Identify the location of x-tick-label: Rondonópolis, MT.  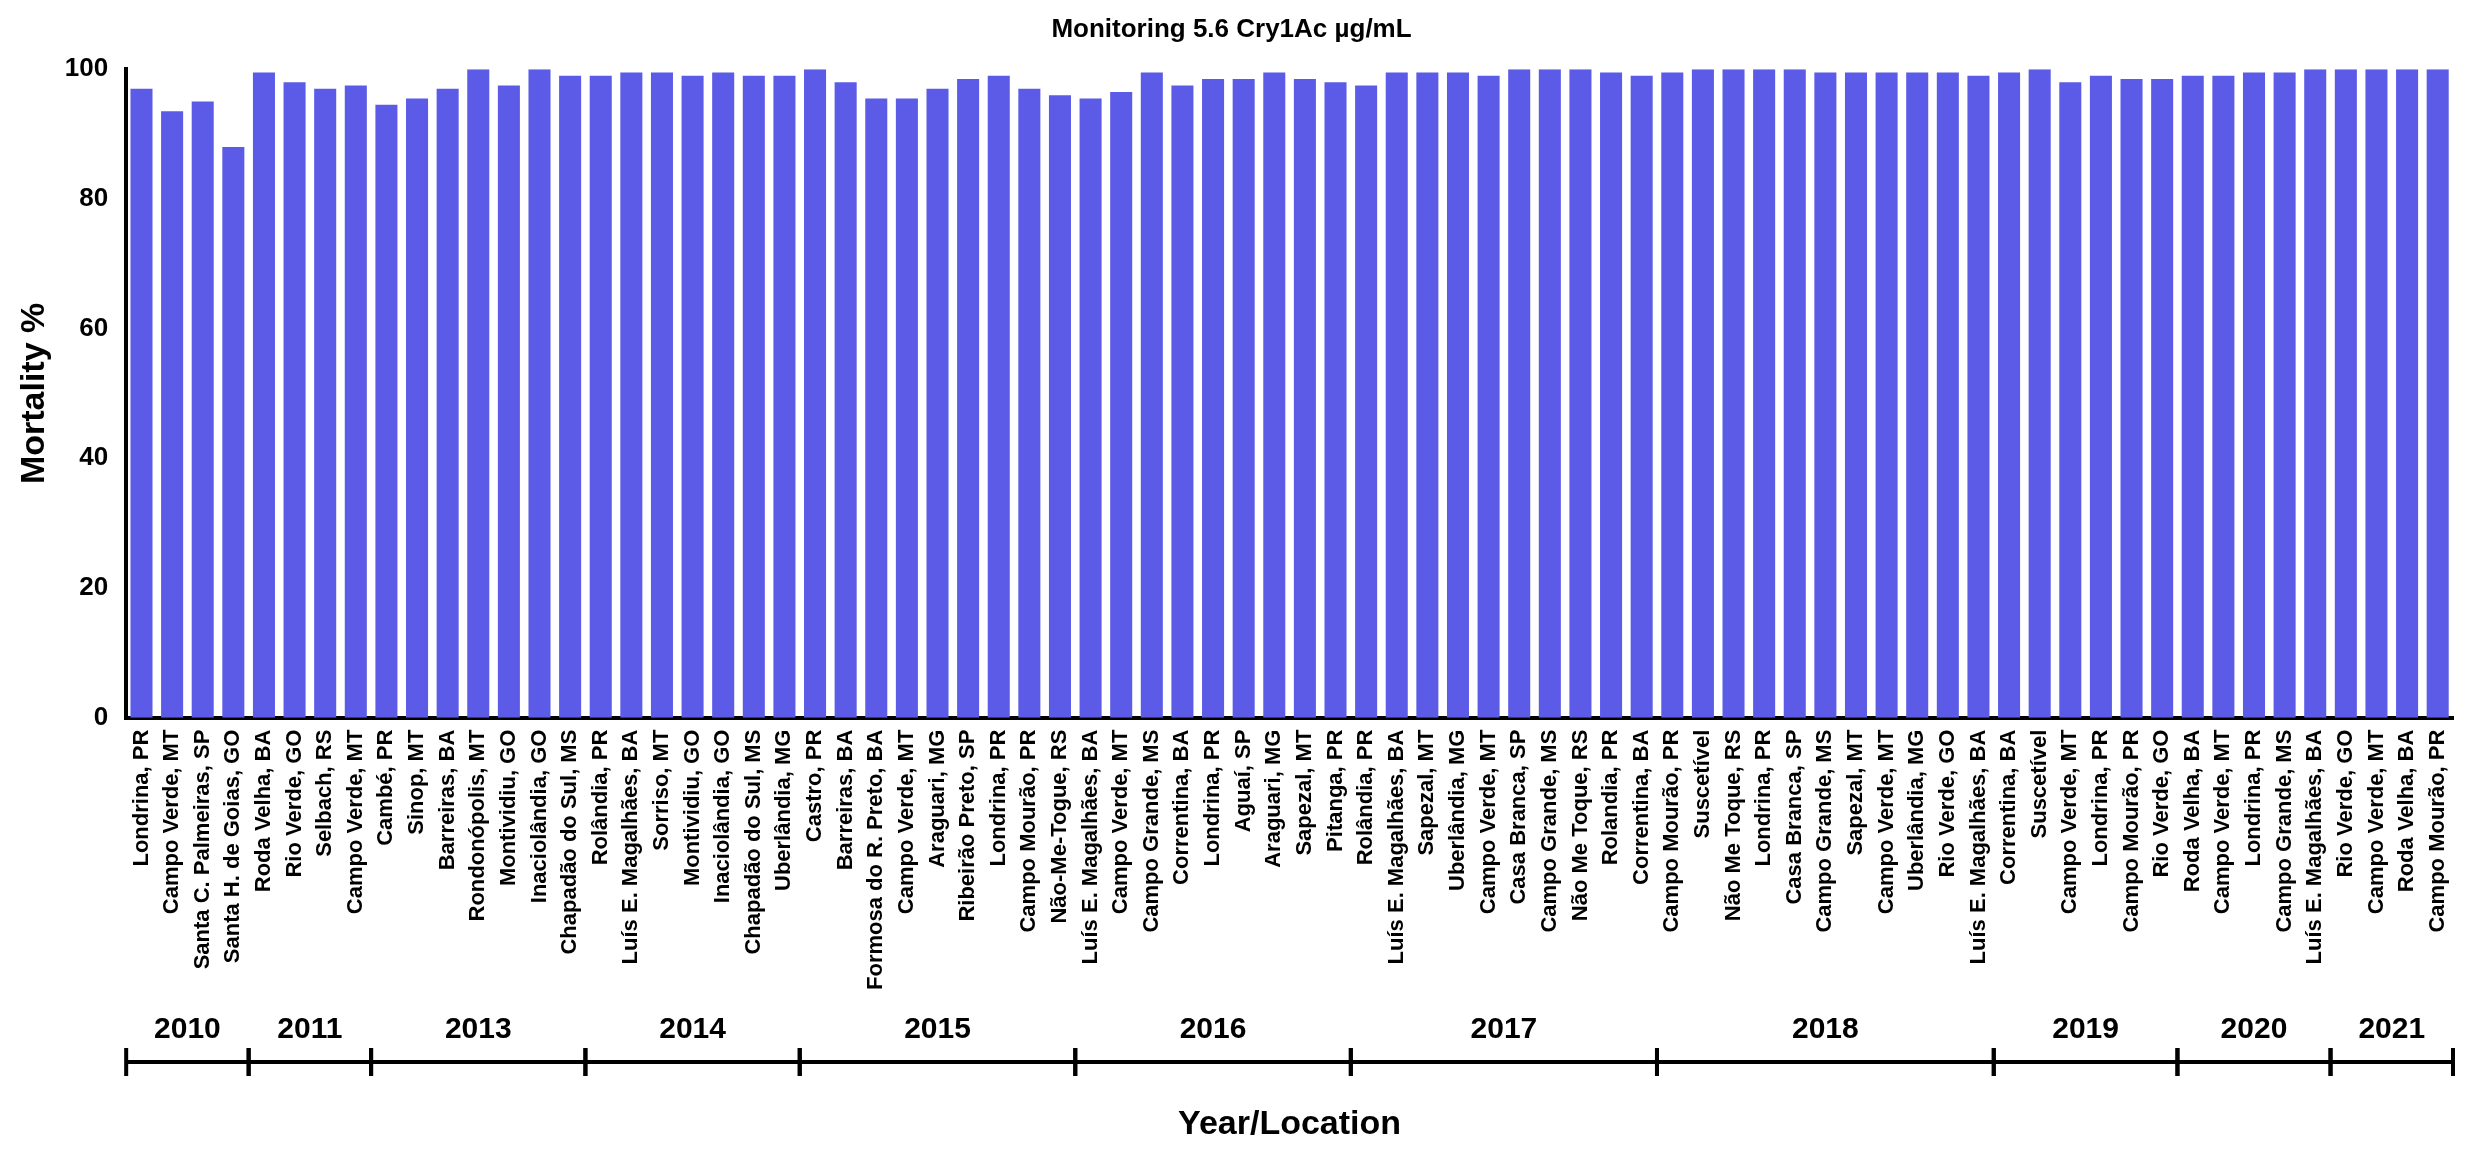
(477, 825).